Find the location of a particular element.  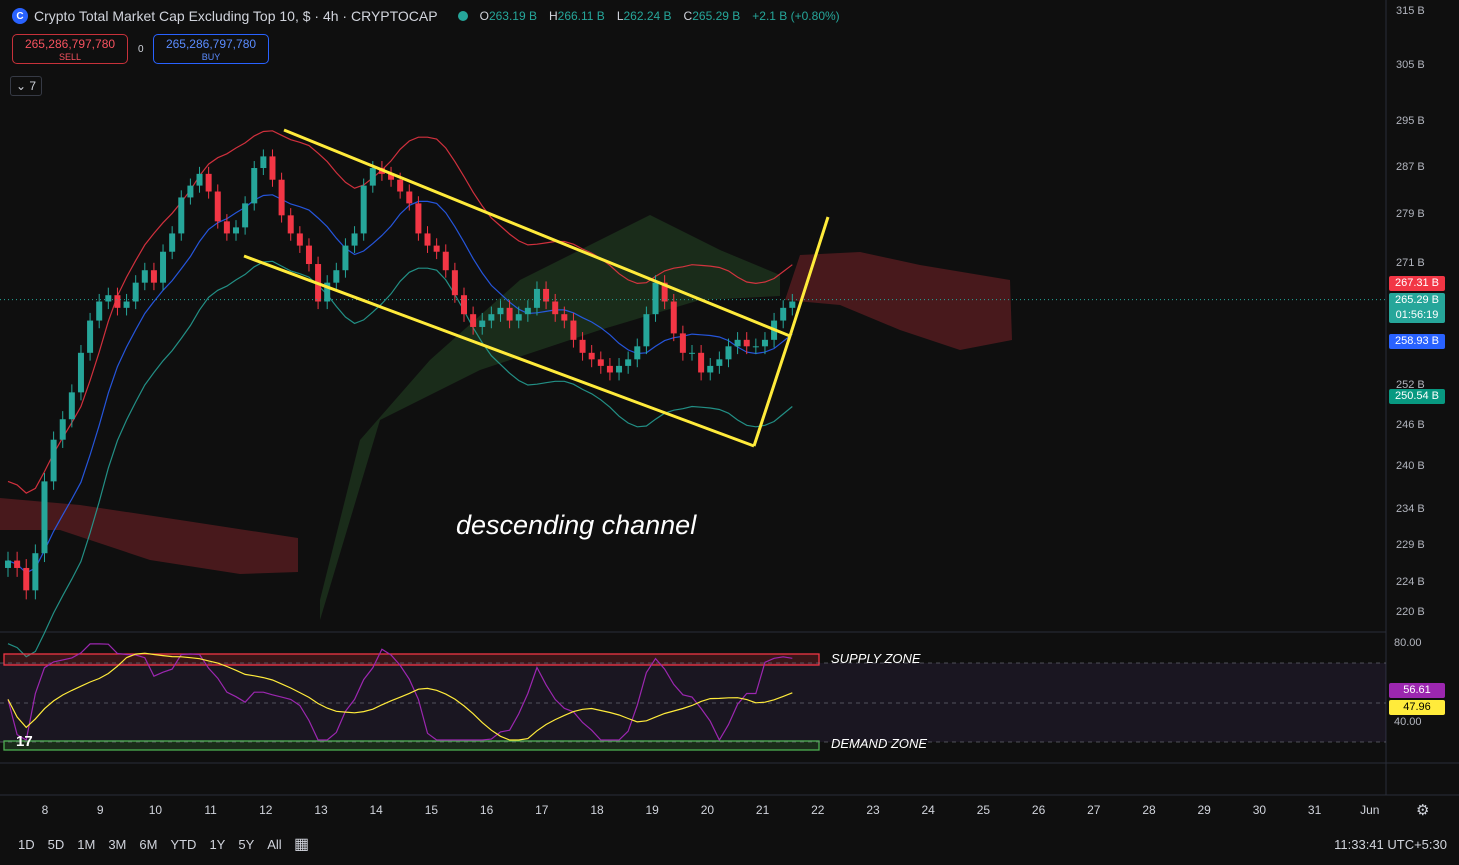

time-axis-label: 30 is located at coordinates (1259, 810).